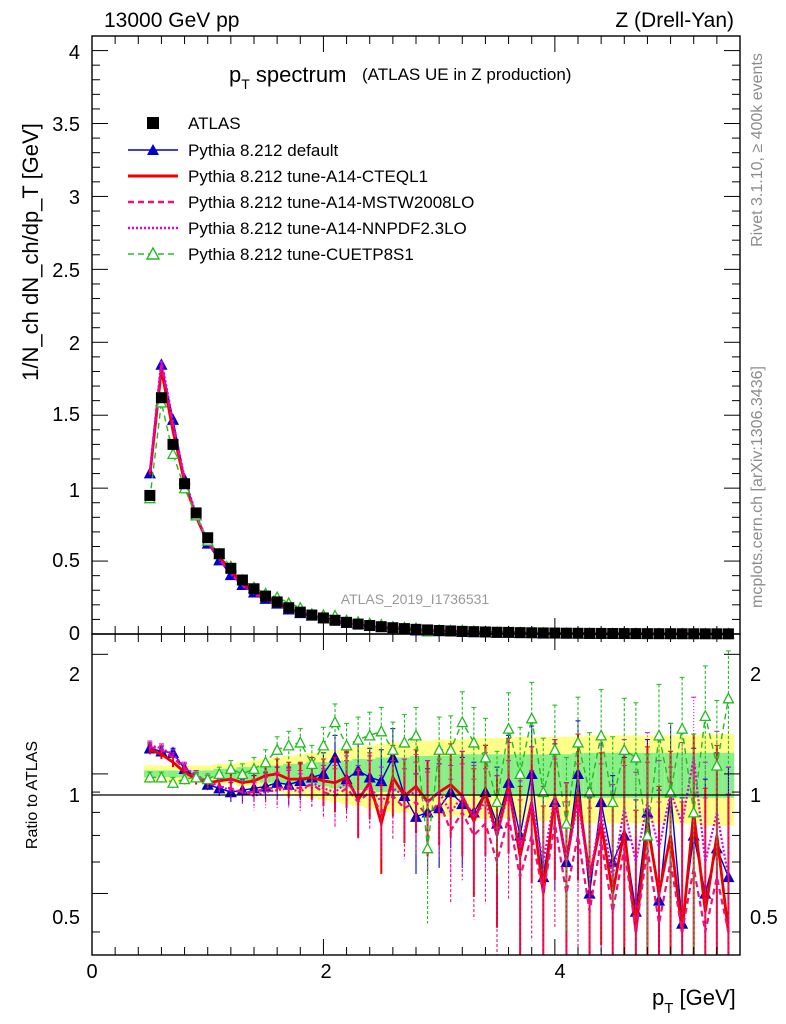 The height and width of the screenshot is (1024, 786). Describe the element at coordinates (74, 344) in the screenshot. I see `y-tick-label: 2` at that location.